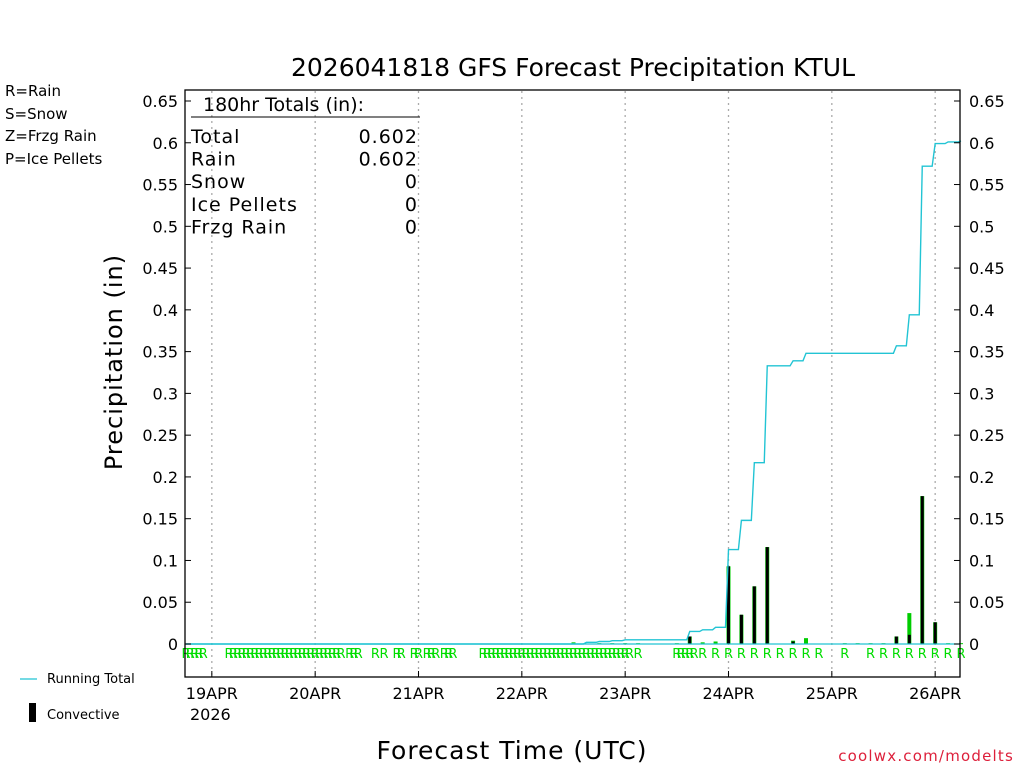 This screenshot has width=1024, height=768. Describe the element at coordinates (160, 602) in the screenshot. I see `y-tick-label-left: 0.05` at that location.